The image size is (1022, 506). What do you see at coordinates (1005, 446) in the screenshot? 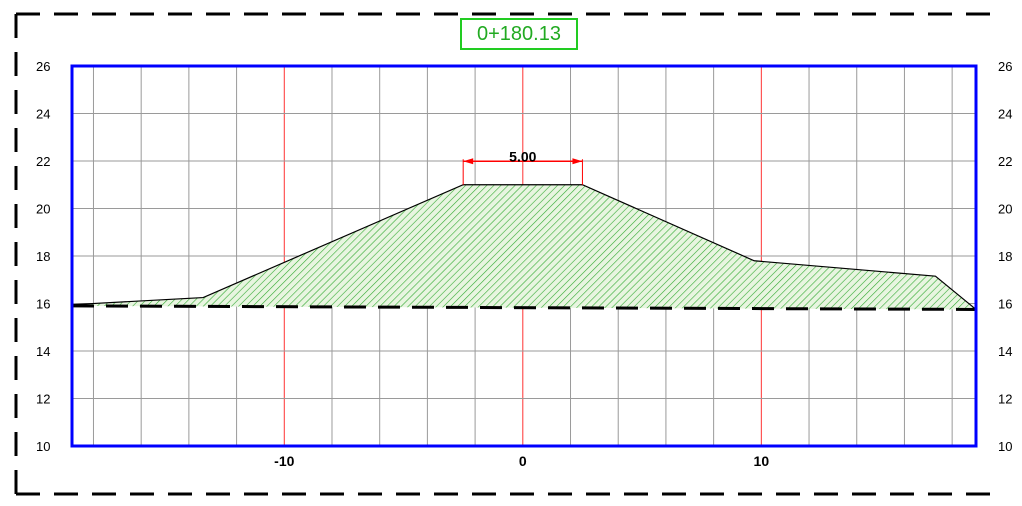
I see `y-tick-label-right: 10` at bounding box center [1005, 446].